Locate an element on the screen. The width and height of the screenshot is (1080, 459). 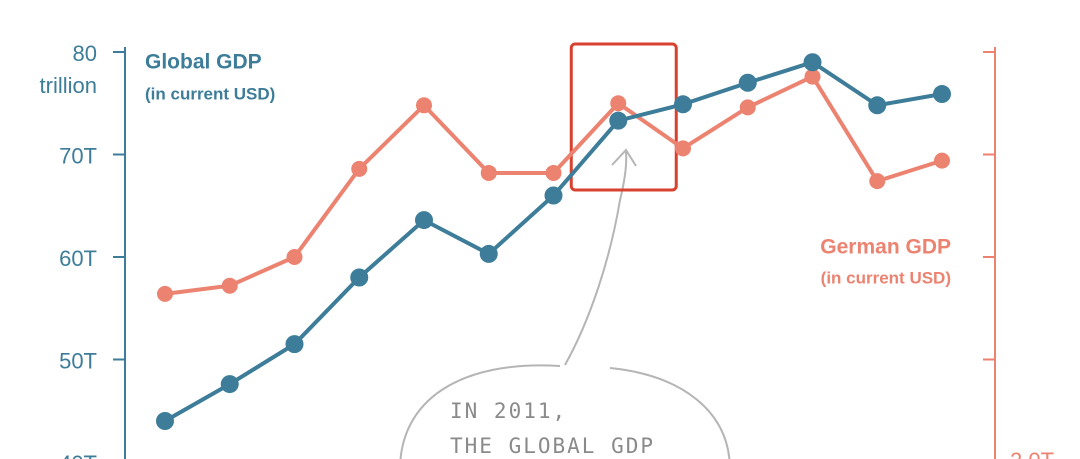
y-tick-label: 60T is located at coordinates (78, 258).